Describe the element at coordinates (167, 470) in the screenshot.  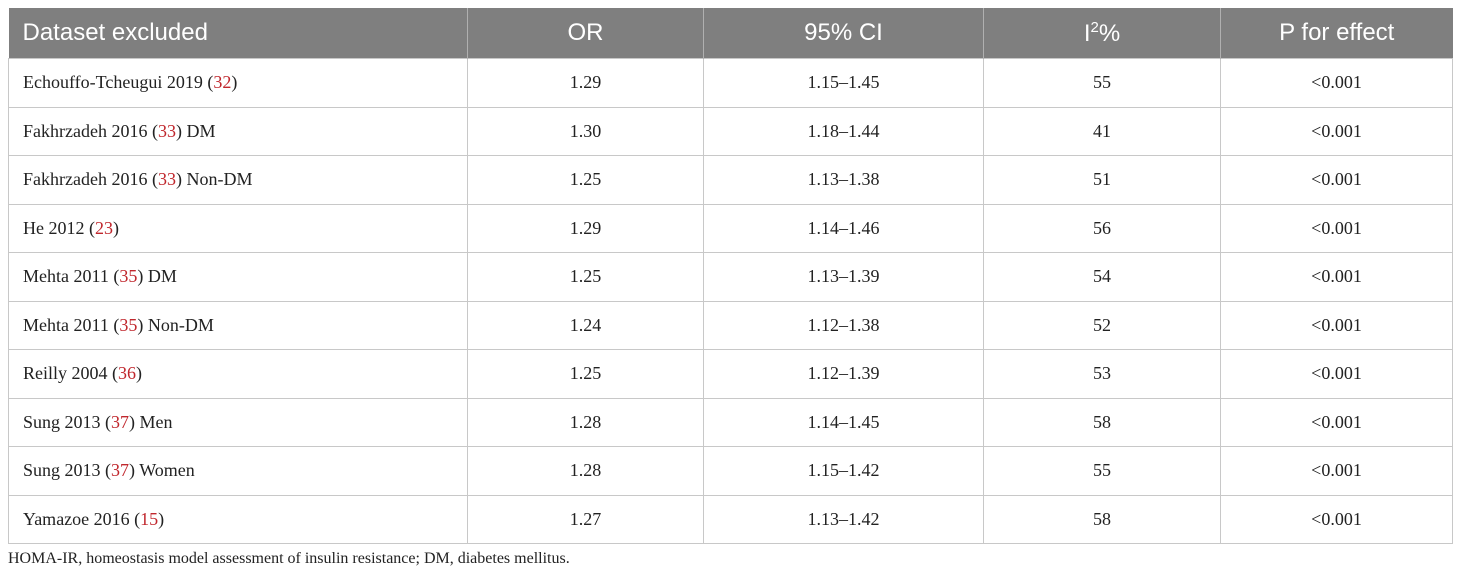
I see `group: Women` at that location.